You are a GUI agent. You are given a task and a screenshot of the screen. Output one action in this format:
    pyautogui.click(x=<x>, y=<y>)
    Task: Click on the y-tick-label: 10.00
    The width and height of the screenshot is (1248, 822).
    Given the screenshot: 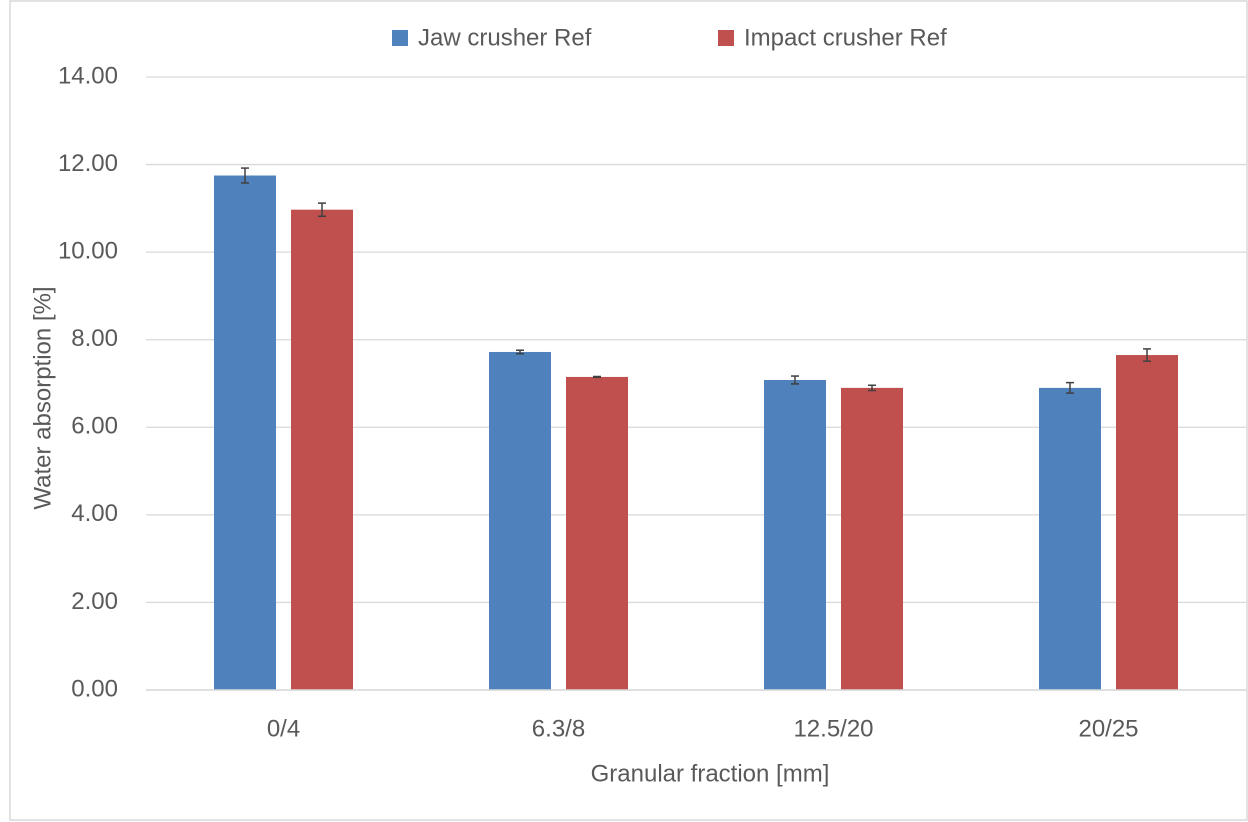 What is the action you would take?
    pyautogui.click(x=88, y=250)
    